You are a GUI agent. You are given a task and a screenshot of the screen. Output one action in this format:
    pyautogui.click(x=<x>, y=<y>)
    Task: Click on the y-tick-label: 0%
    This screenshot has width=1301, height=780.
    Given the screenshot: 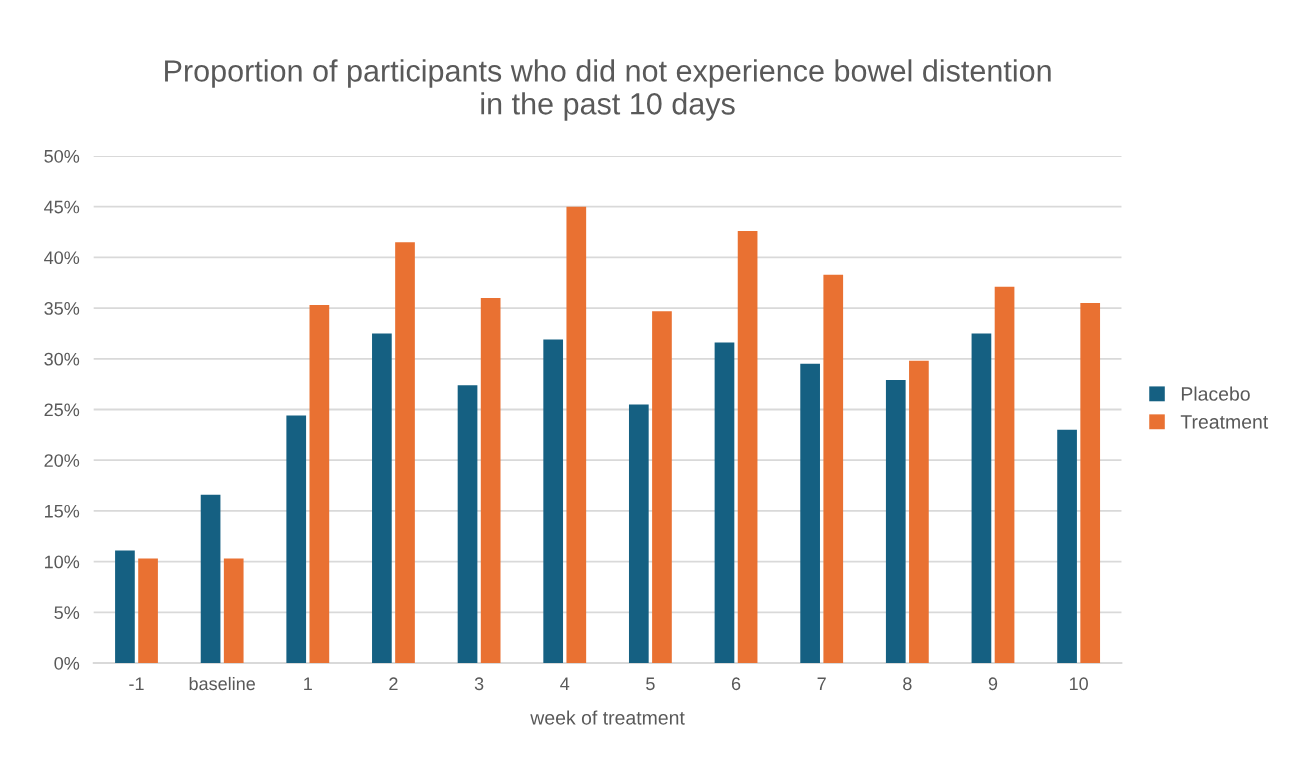 What is the action you would take?
    pyautogui.click(x=67, y=663)
    